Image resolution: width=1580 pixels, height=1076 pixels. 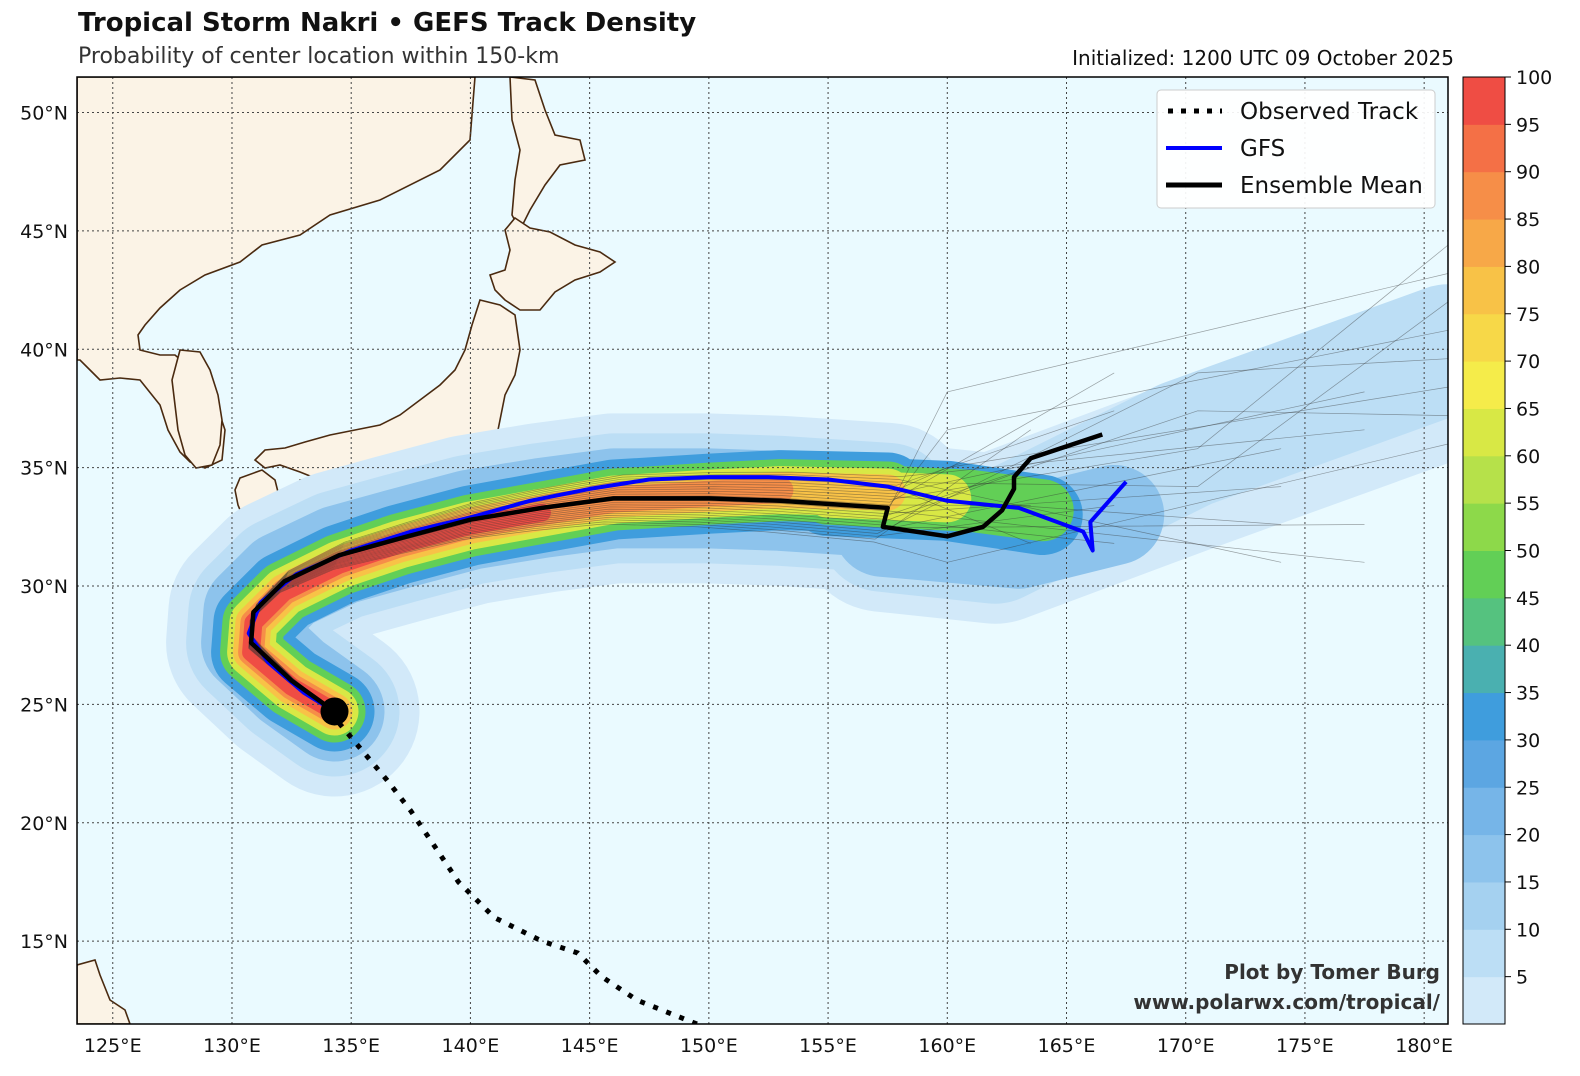 I want to click on colorbar-tick-label: 35, so click(x=1528, y=694).